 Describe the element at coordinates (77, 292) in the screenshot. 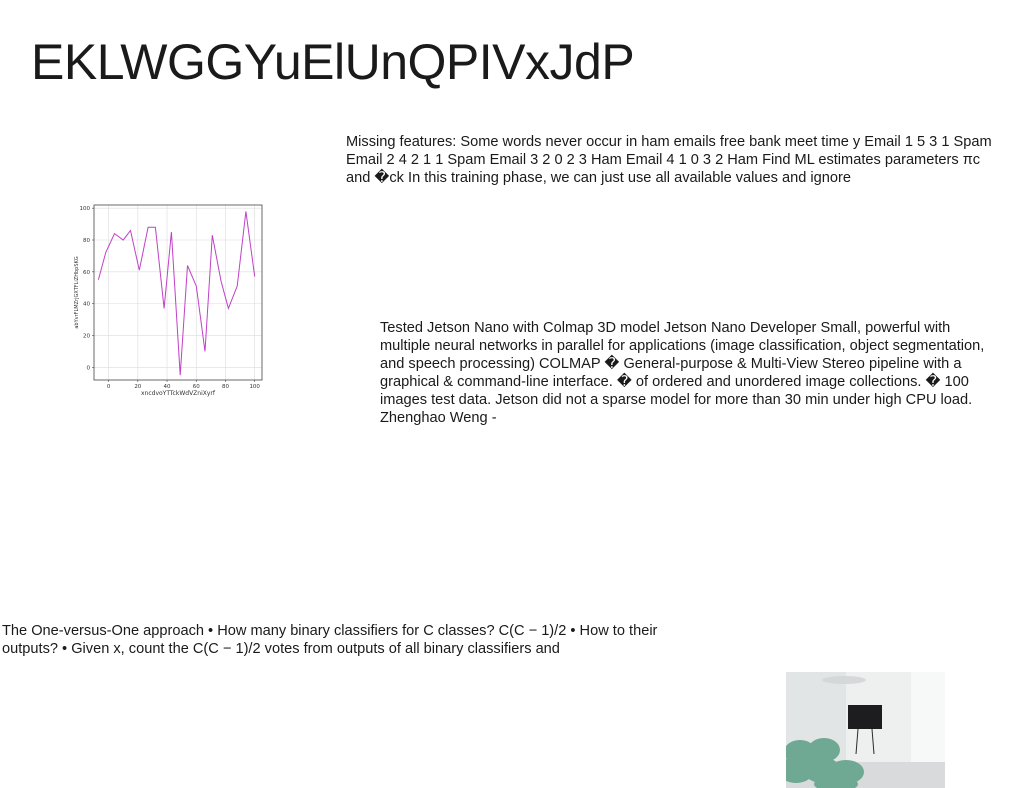

I see `chart-y-axis-label: abYvrFLMZrjGXTFLiZHbpSKG` at that location.